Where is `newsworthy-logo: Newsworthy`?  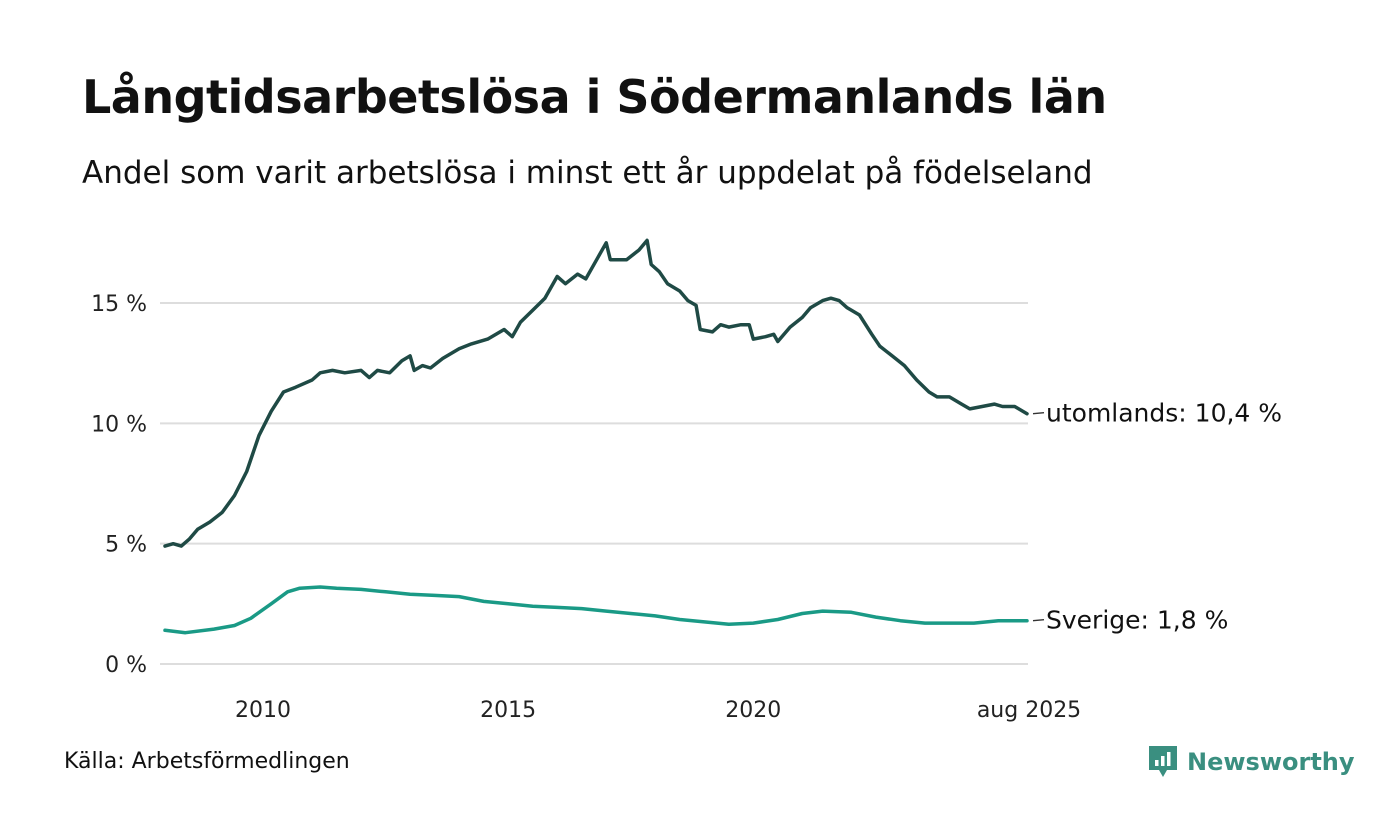 newsworthy-logo: Newsworthy is located at coordinates (1251, 762).